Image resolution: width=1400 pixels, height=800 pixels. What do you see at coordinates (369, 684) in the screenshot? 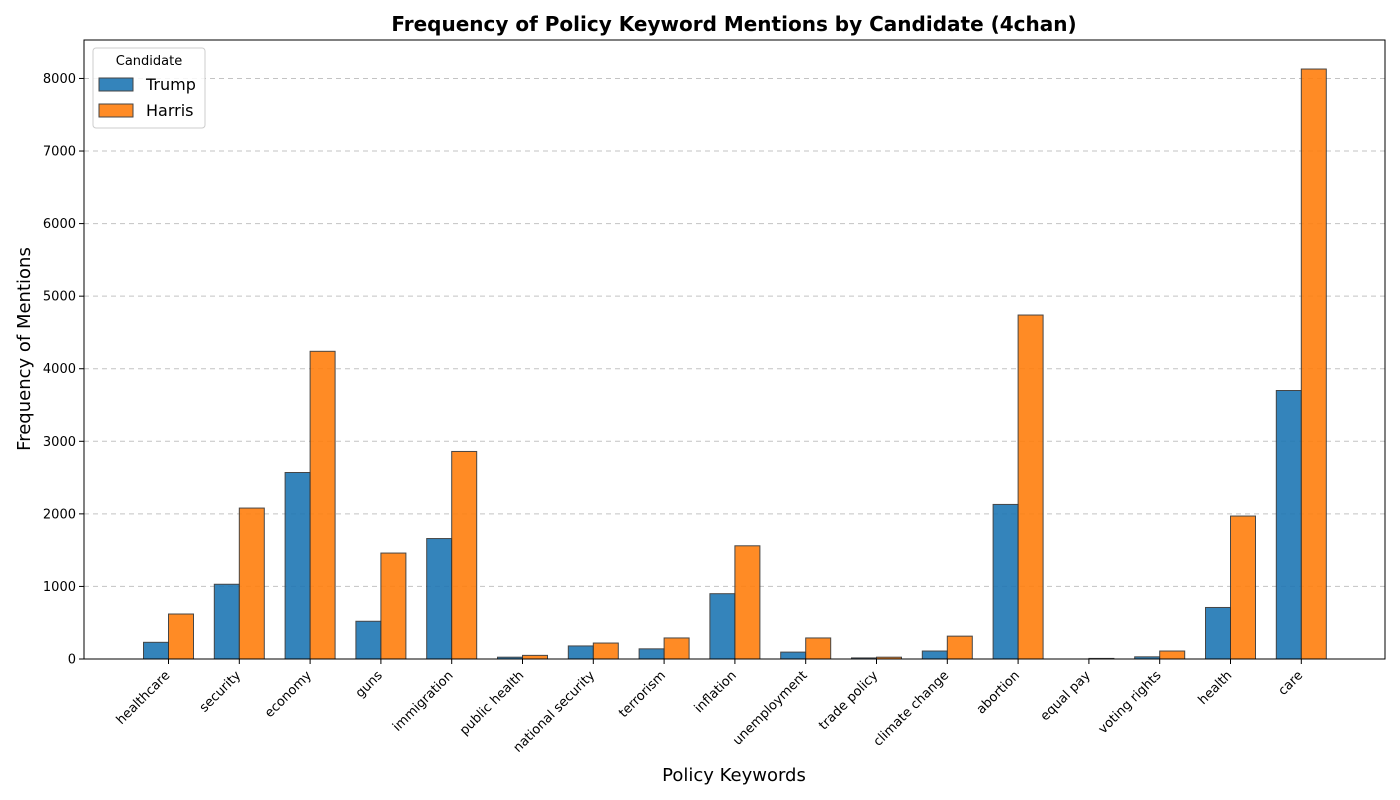
I see `x-tick-label: guns` at bounding box center [369, 684].